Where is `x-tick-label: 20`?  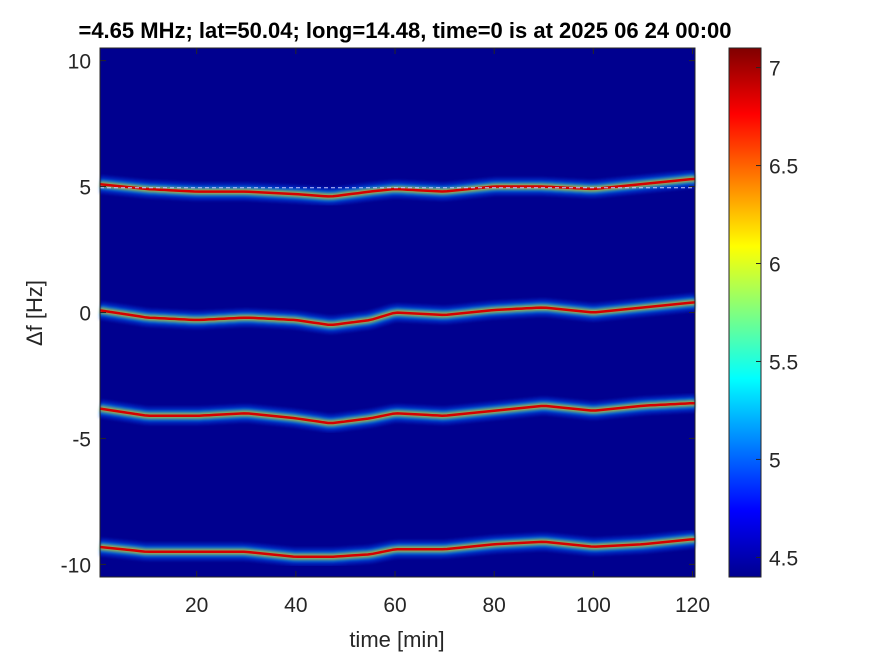 x-tick-label: 20 is located at coordinates (196, 605).